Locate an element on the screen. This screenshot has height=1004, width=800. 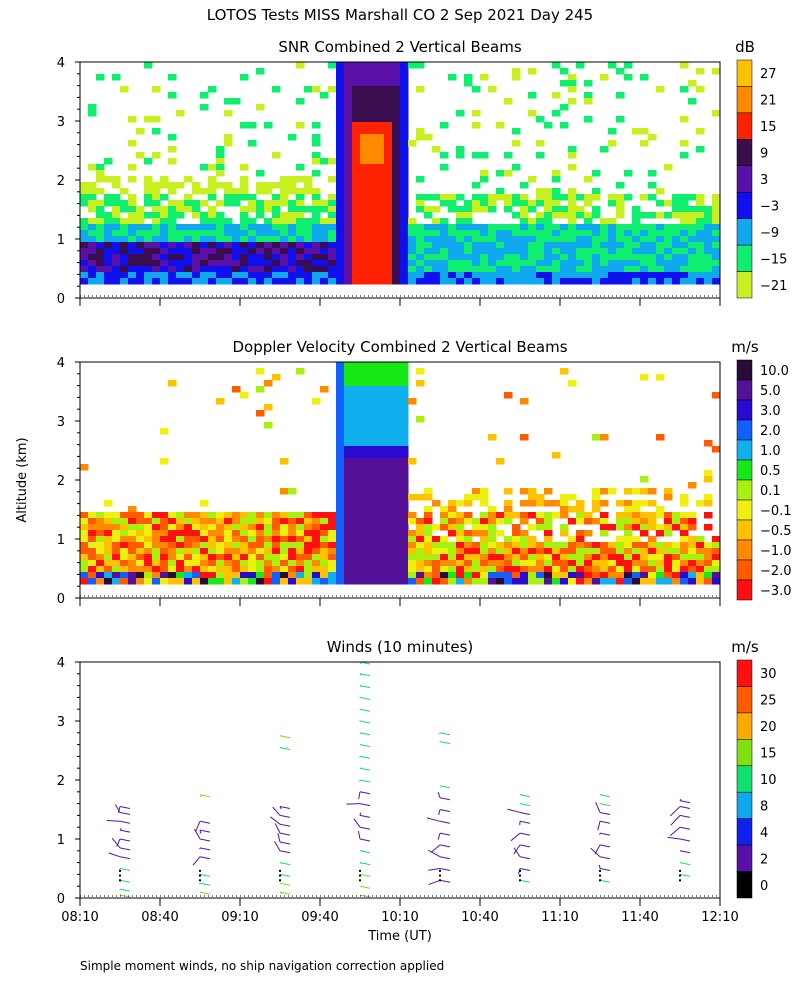
colorbar-swatch is located at coordinates (744, 410).